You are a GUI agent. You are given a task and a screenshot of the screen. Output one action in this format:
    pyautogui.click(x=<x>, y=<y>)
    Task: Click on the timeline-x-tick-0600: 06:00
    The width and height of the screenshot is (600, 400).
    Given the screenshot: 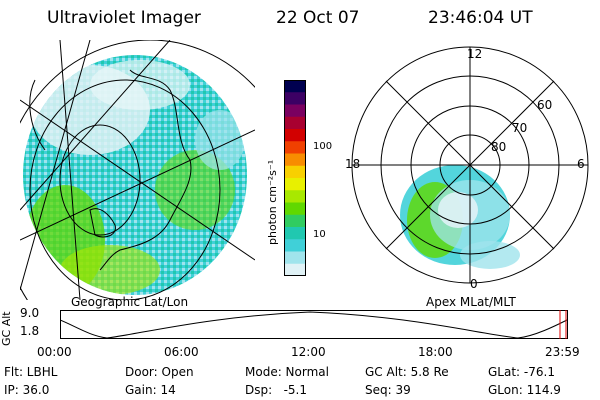 What is the action you would take?
    pyautogui.click(x=181, y=352)
    